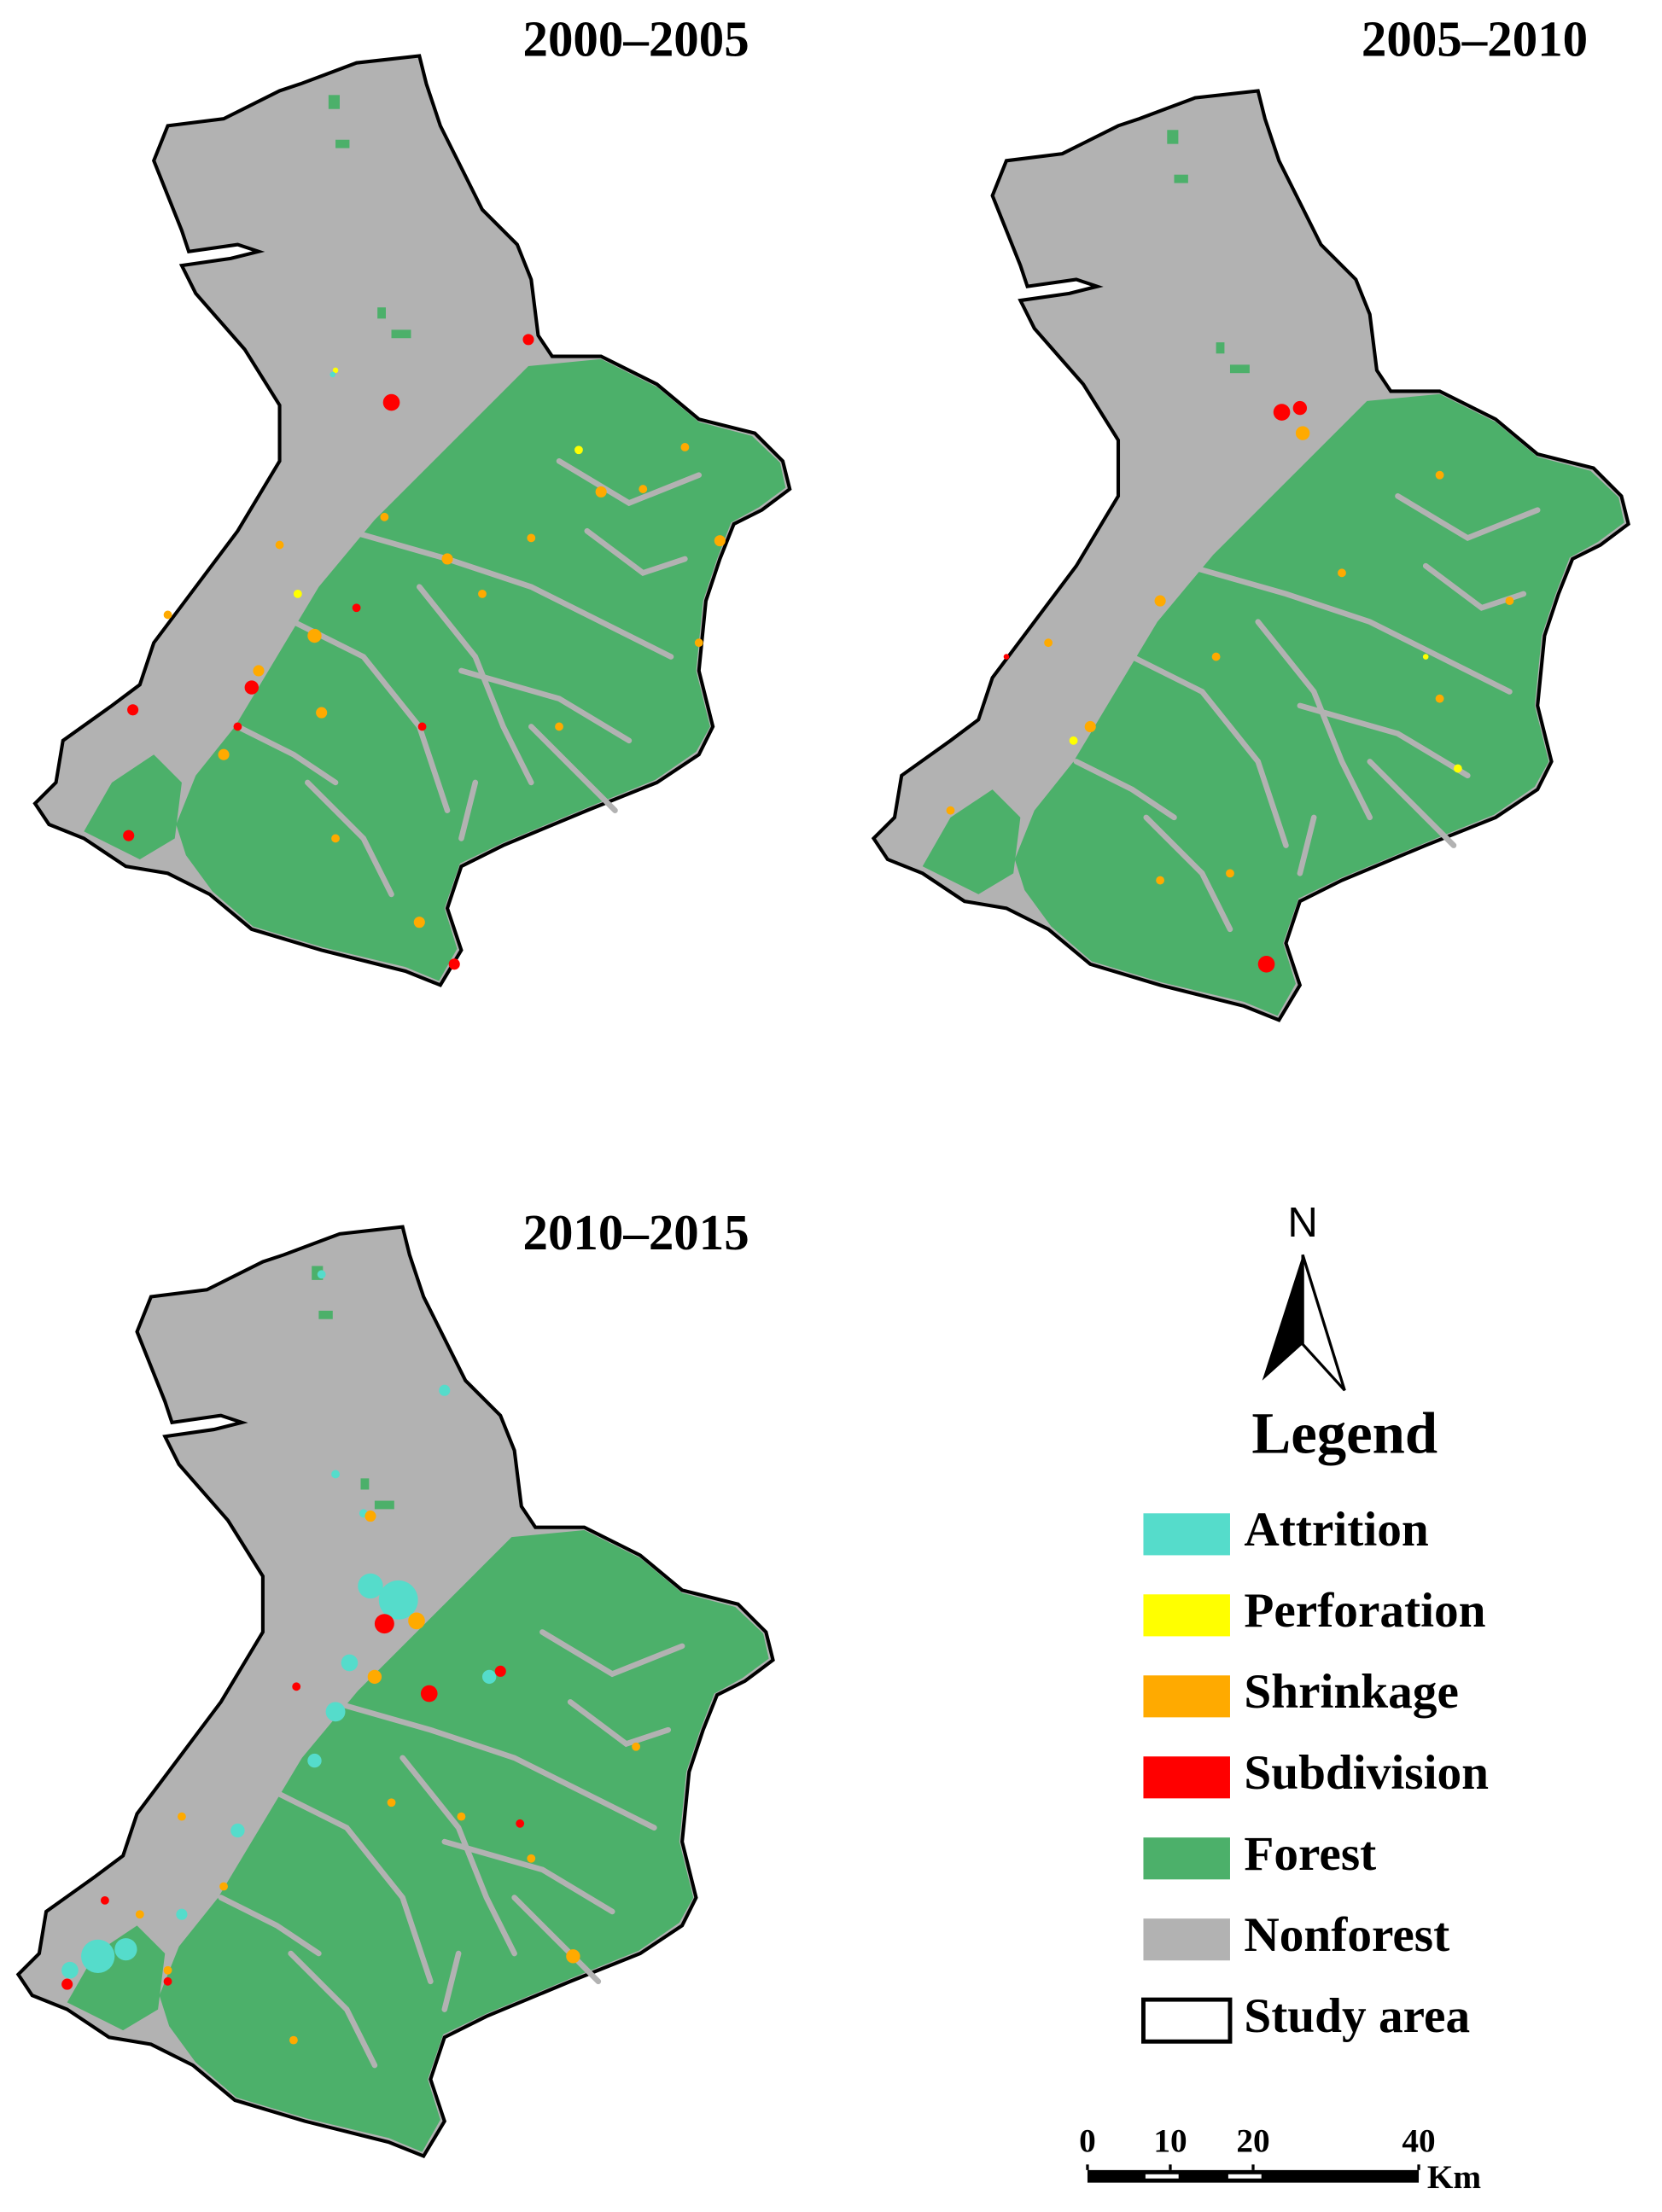 This screenshot has height=2212, width=1662. I want to click on north-arrow-left, so click(1282, 1317).